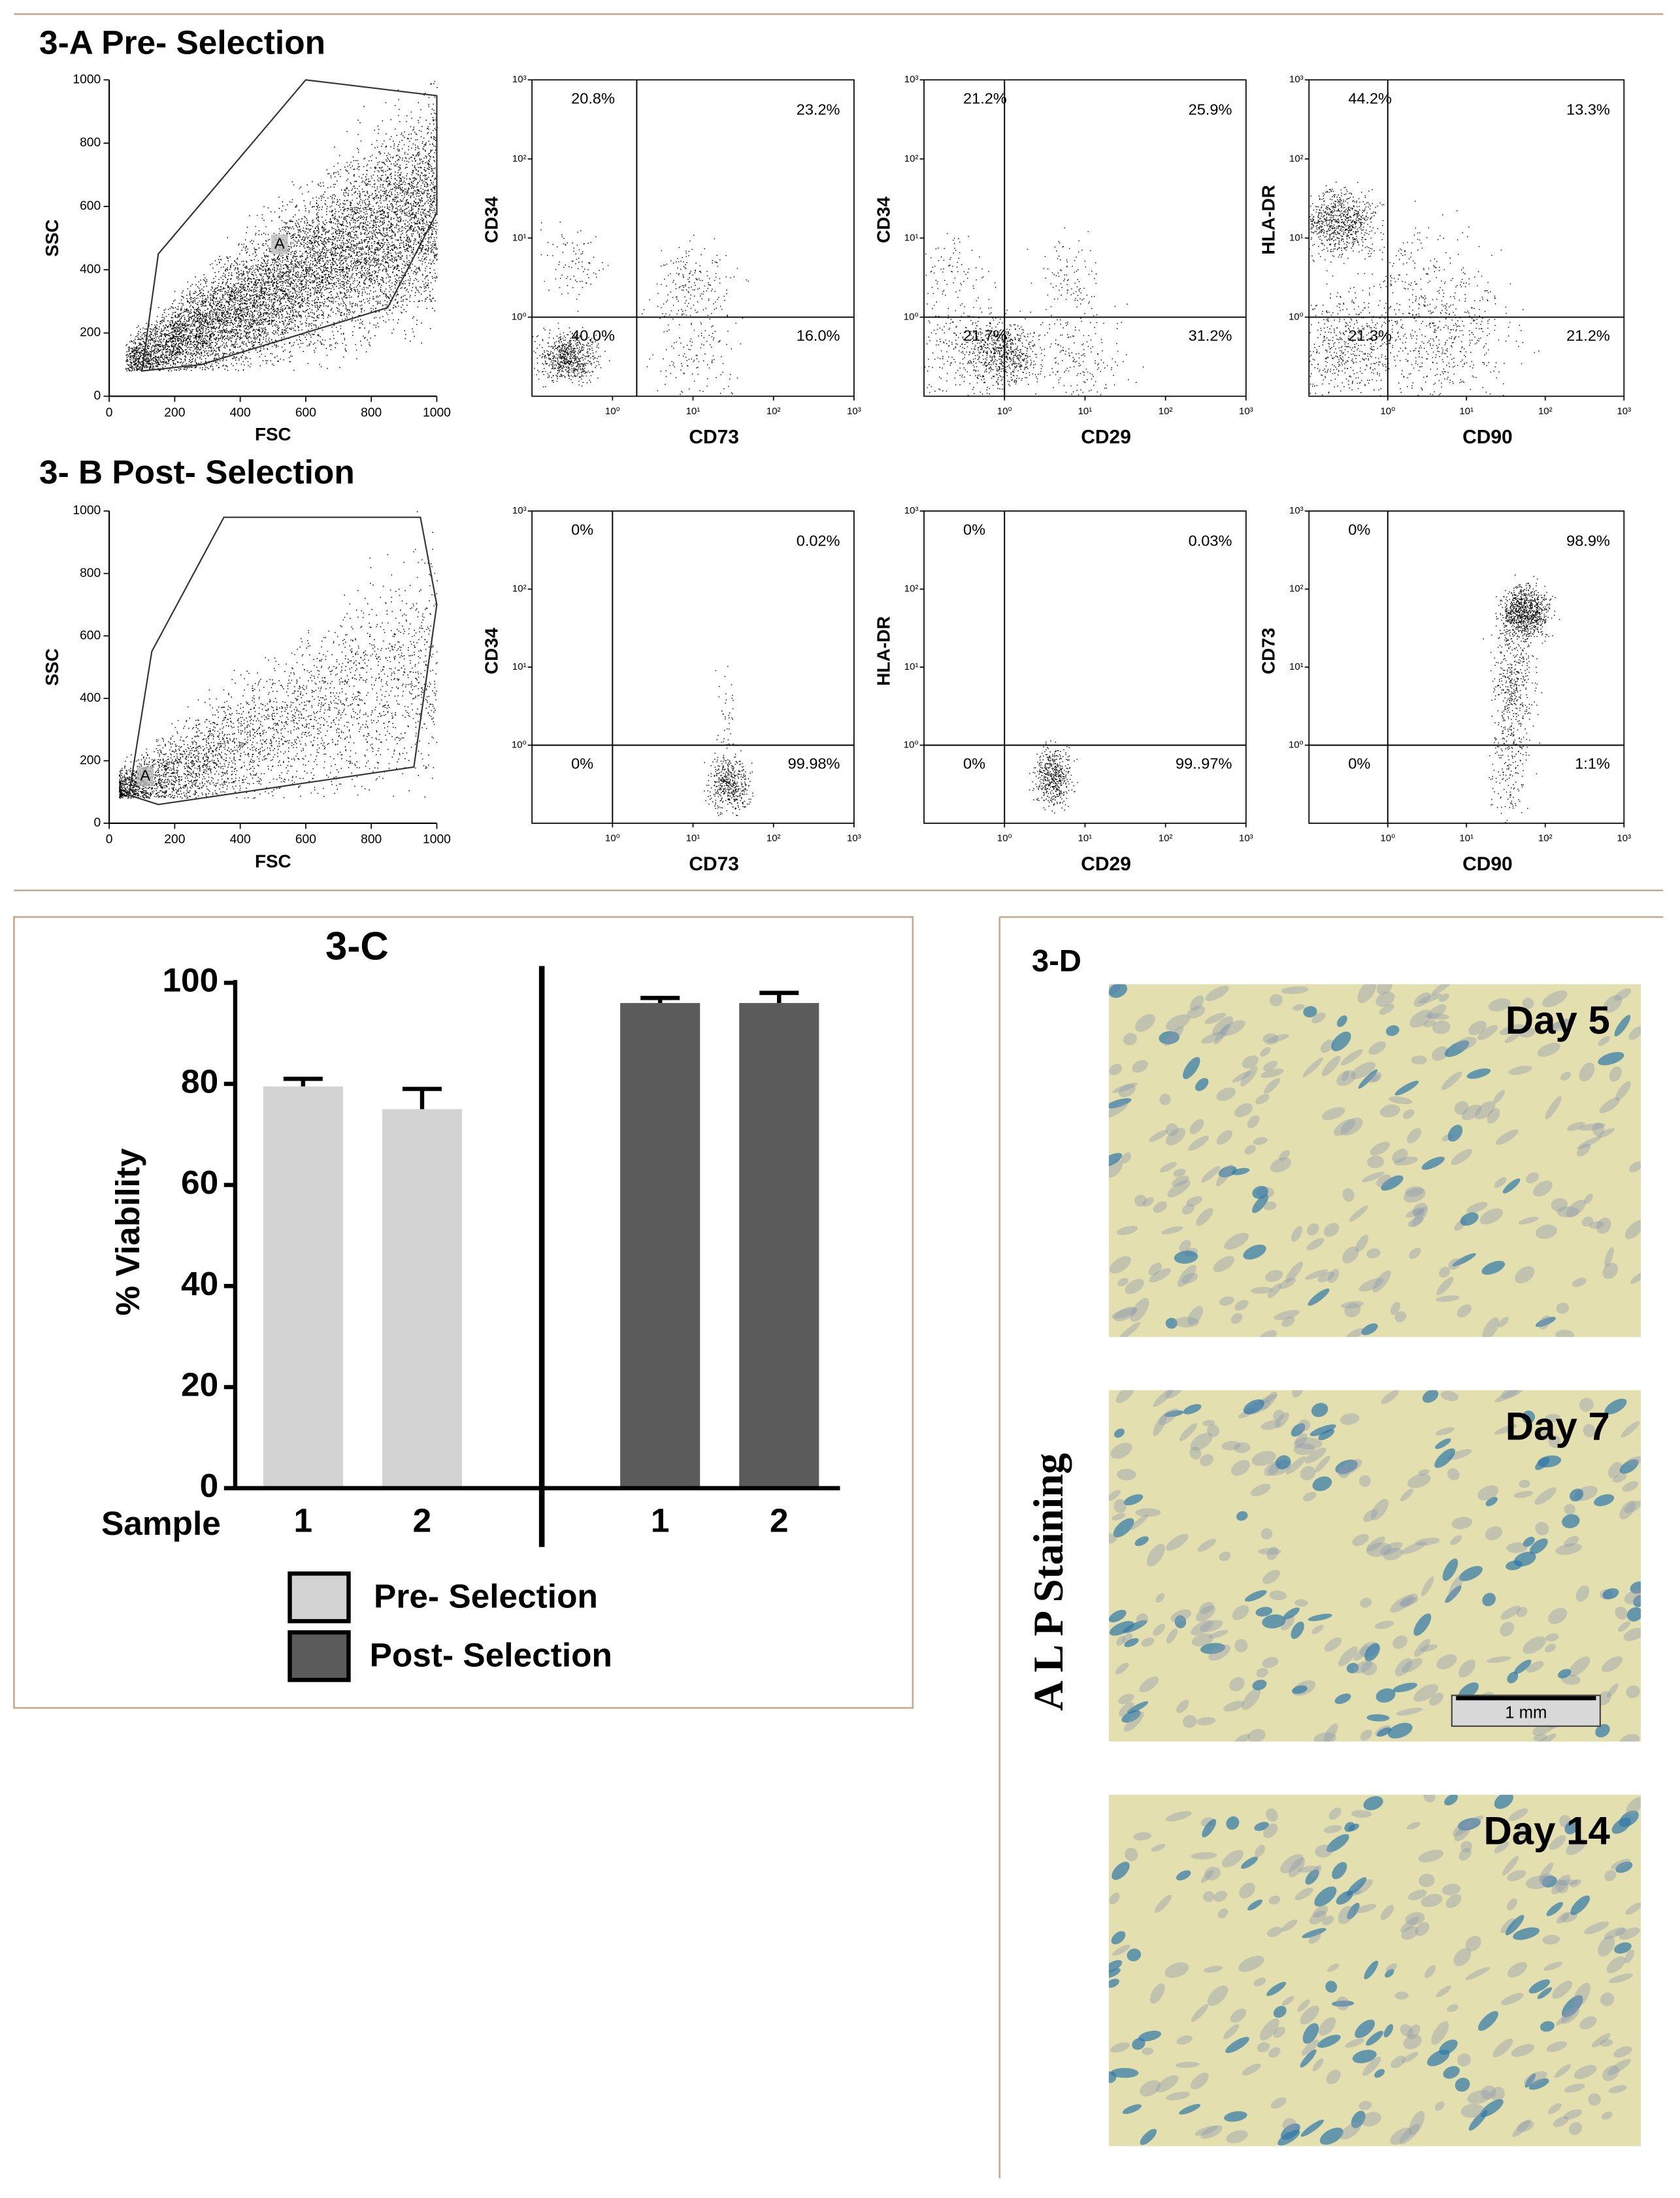 Image resolution: width=1680 pixels, height=2198 pixels. What do you see at coordinates (911, 589) in the screenshot?
I see `y-tick-label: 10²` at bounding box center [911, 589].